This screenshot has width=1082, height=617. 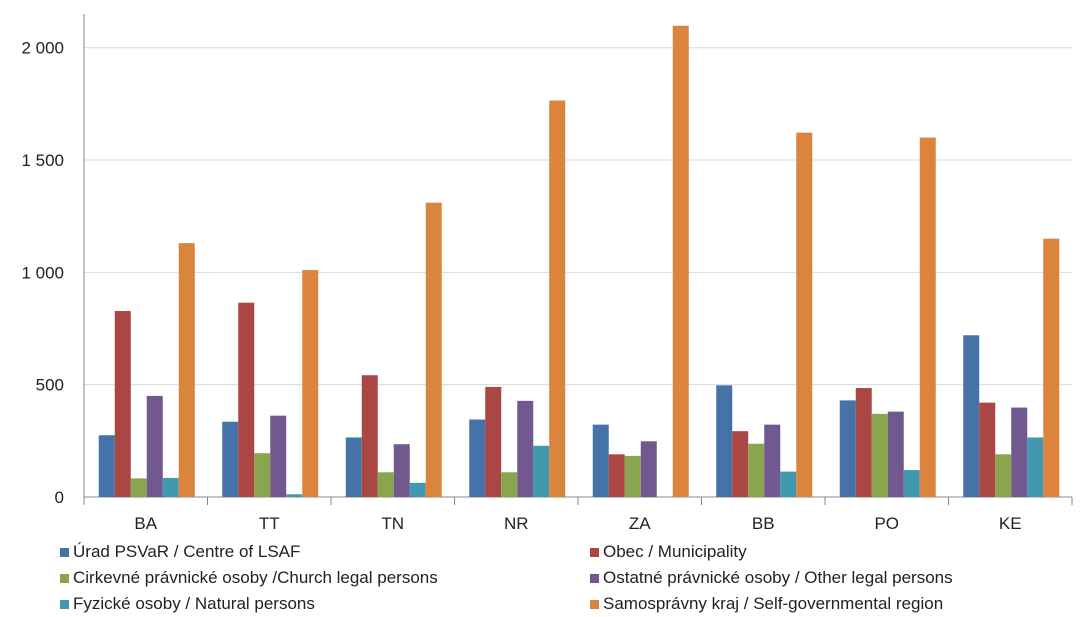 What do you see at coordinates (886, 523) in the screenshot?
I see `x-category-label: PO` at bounding box center [886, 523].